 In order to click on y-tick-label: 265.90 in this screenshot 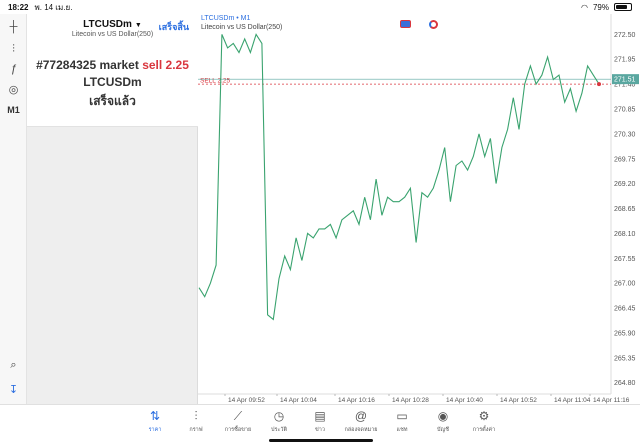, I will do `click(625, 333)`.